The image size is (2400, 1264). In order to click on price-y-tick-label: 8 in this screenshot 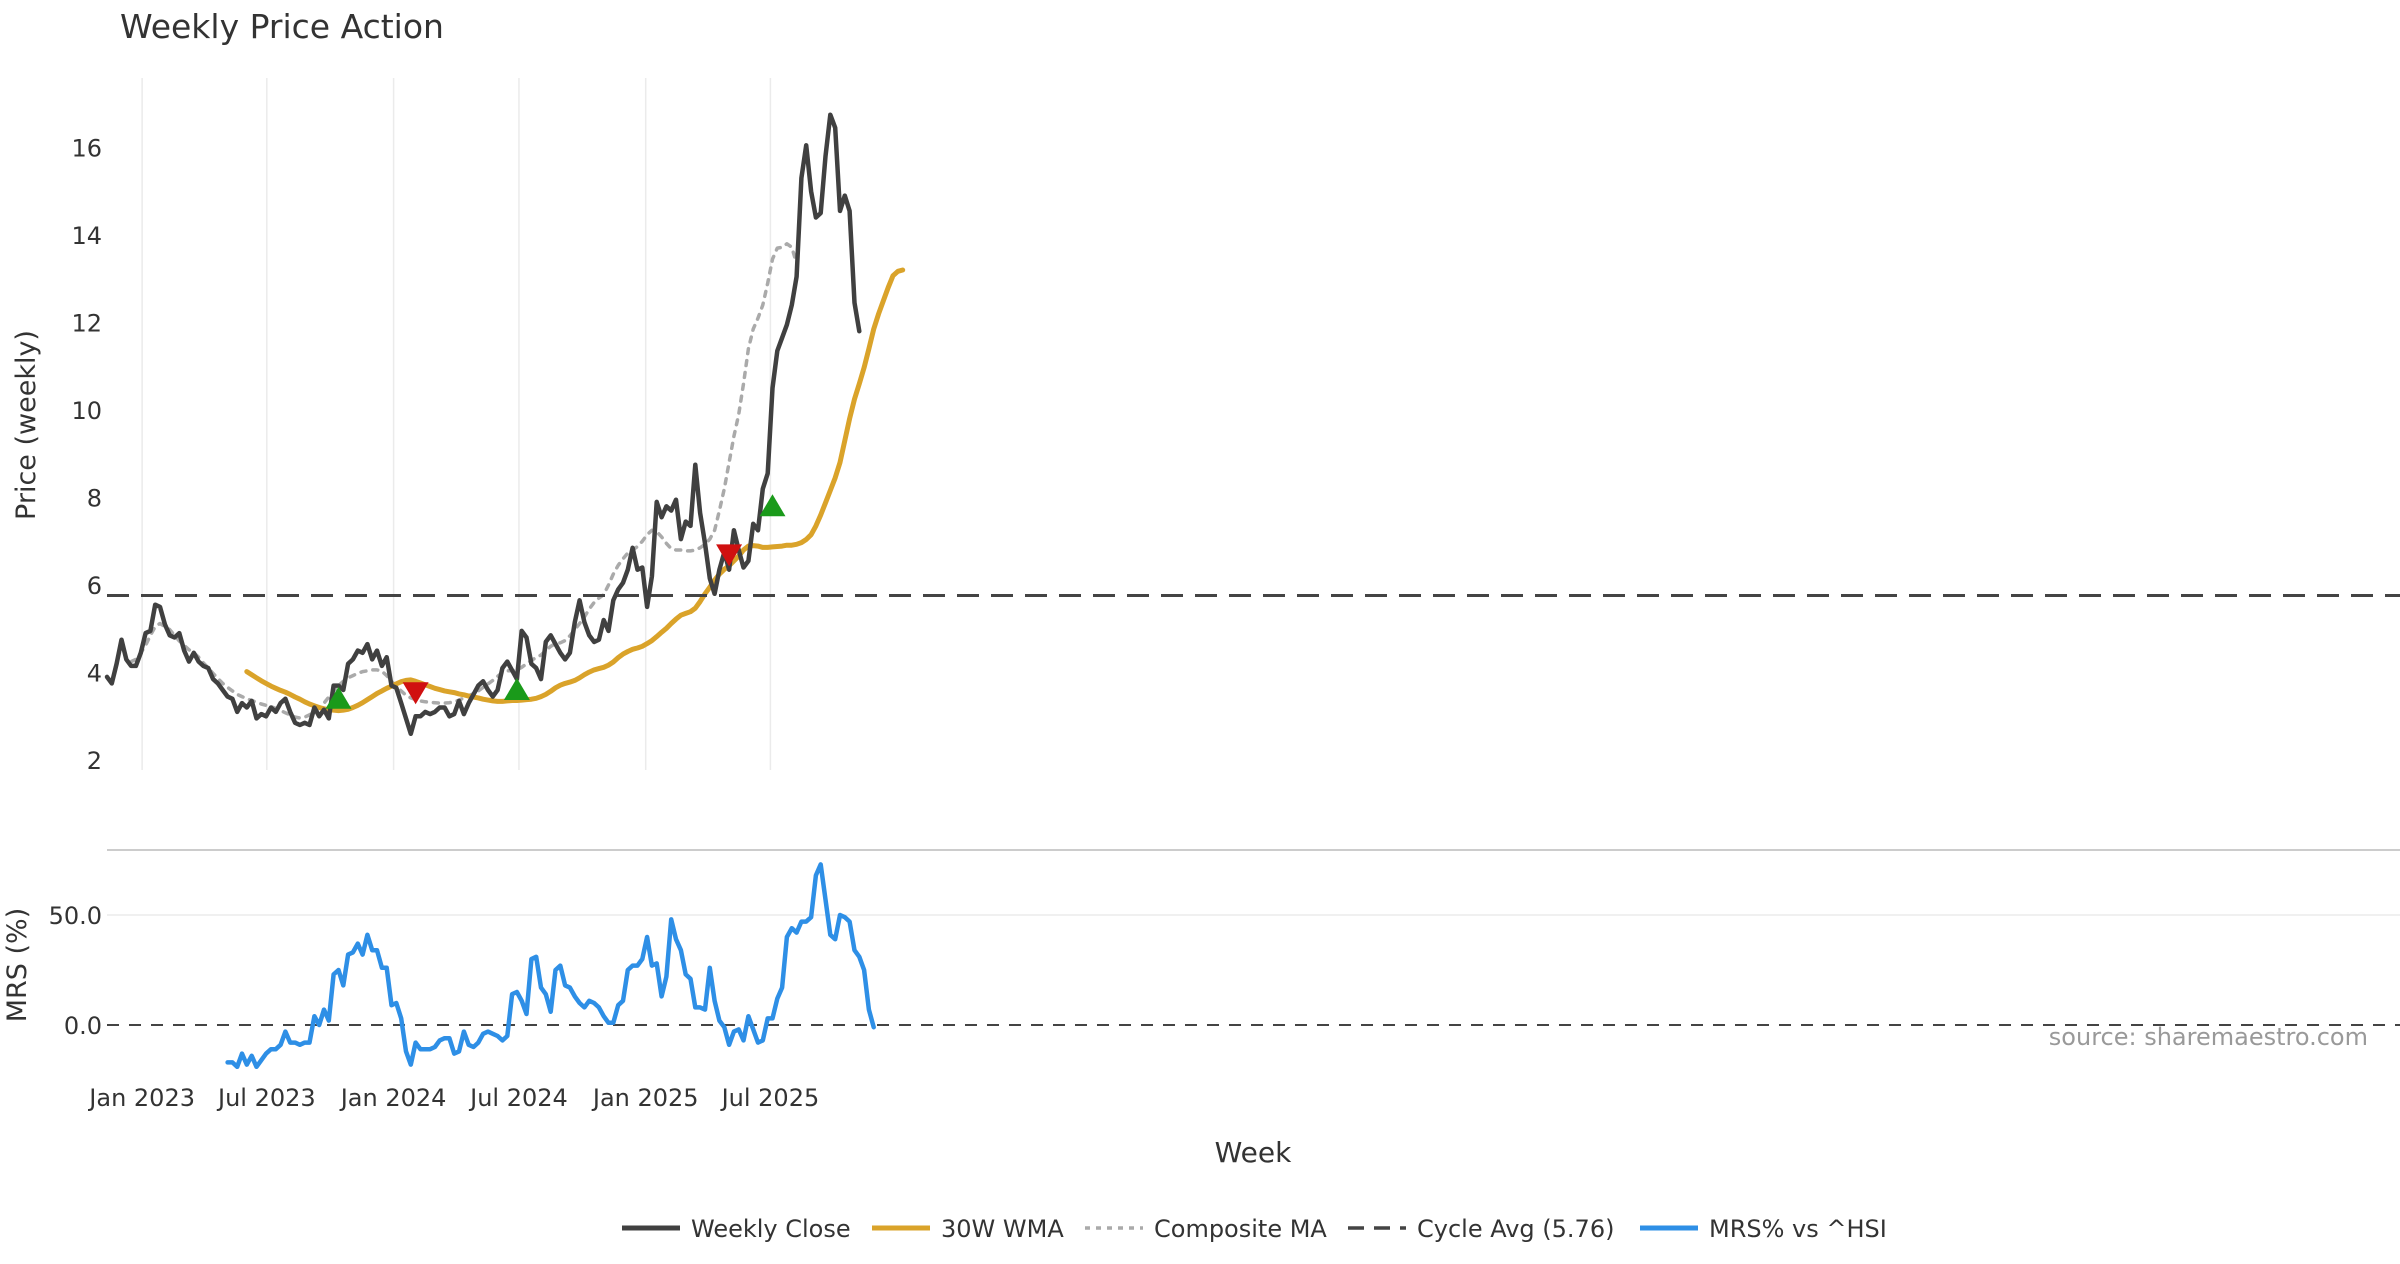, I will do `click(94, 499)`.